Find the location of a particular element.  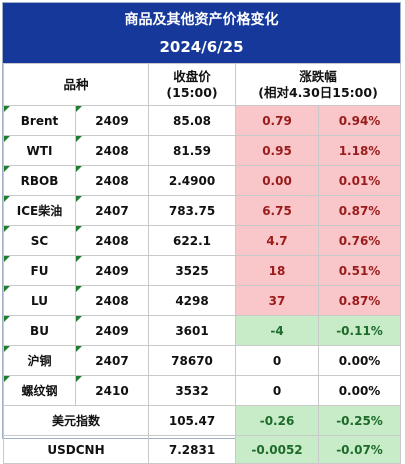

header-close-line1: 收盘价 is located at coordinates (192, 76).